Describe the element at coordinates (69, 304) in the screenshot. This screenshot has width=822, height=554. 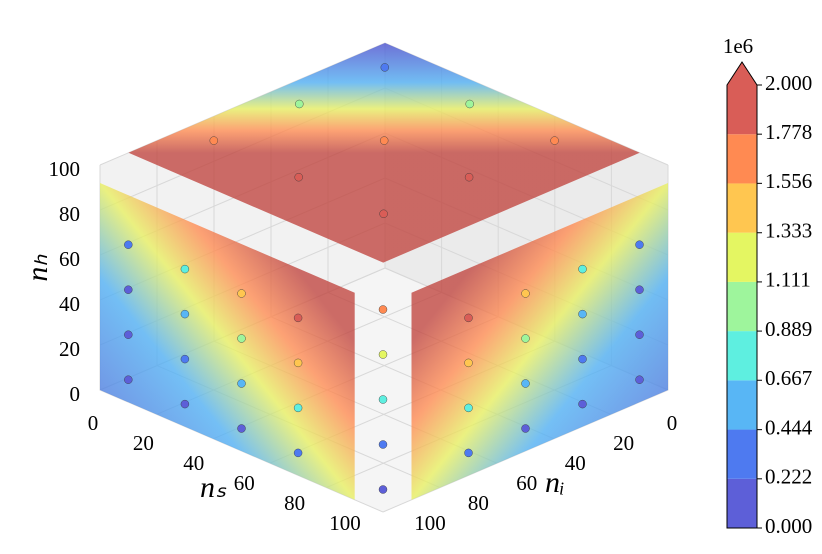
I see `z-tick-label: 40` at that location.